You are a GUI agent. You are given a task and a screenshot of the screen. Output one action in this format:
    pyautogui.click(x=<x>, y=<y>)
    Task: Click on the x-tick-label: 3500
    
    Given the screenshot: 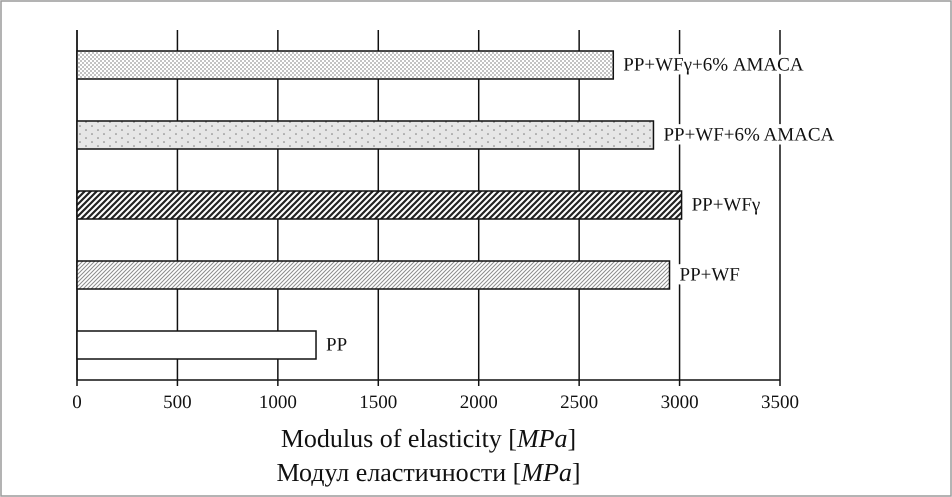 What is the action you would take?
    pyautogui.click(x=780, y=402)
    